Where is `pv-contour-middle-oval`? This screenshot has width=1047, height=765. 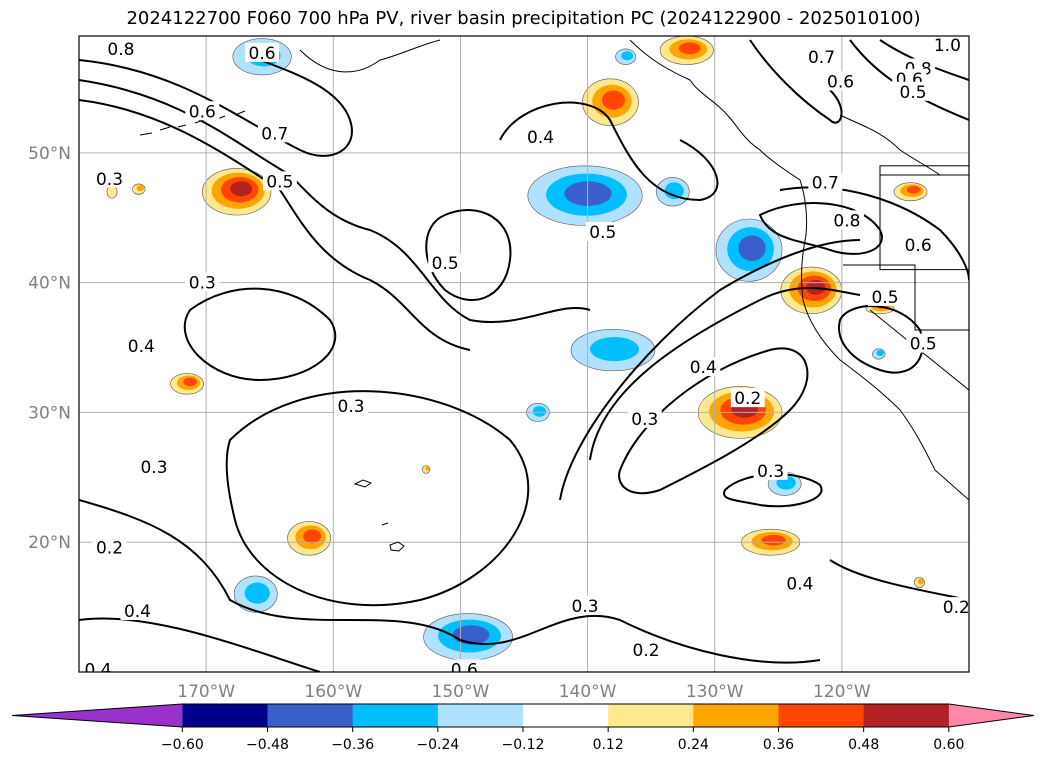
pv-contour-middle-oval is located at coordinates (377, 498).